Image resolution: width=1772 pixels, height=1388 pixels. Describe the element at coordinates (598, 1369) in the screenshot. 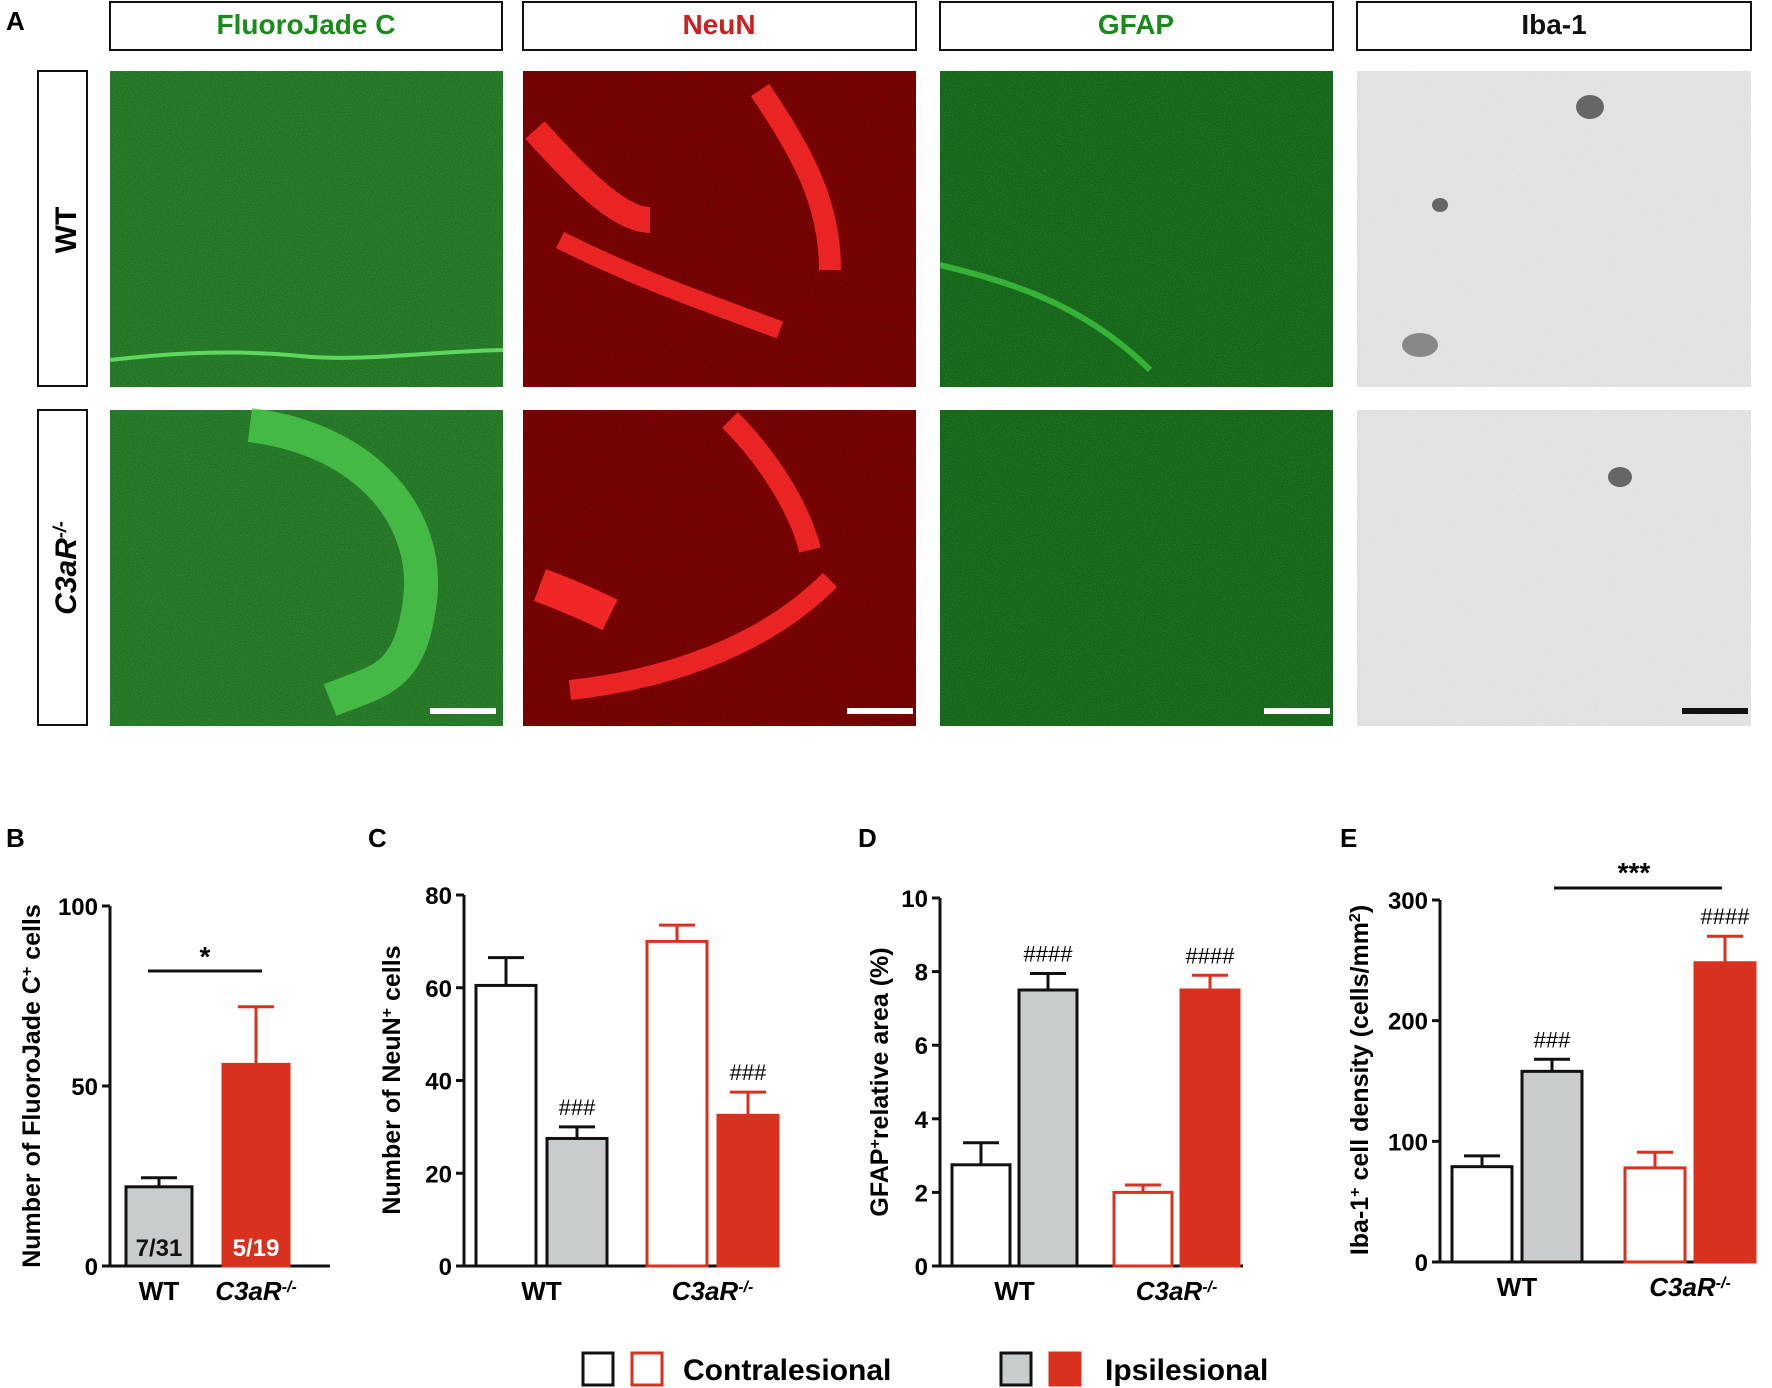

I see `legend-swatch-wt-contra` at that location.